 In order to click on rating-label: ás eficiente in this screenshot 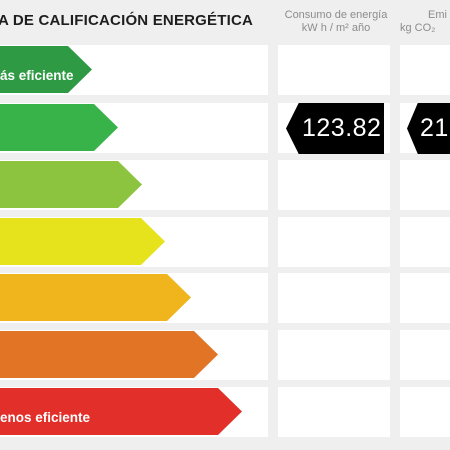, I will do `click(37, 75)`.